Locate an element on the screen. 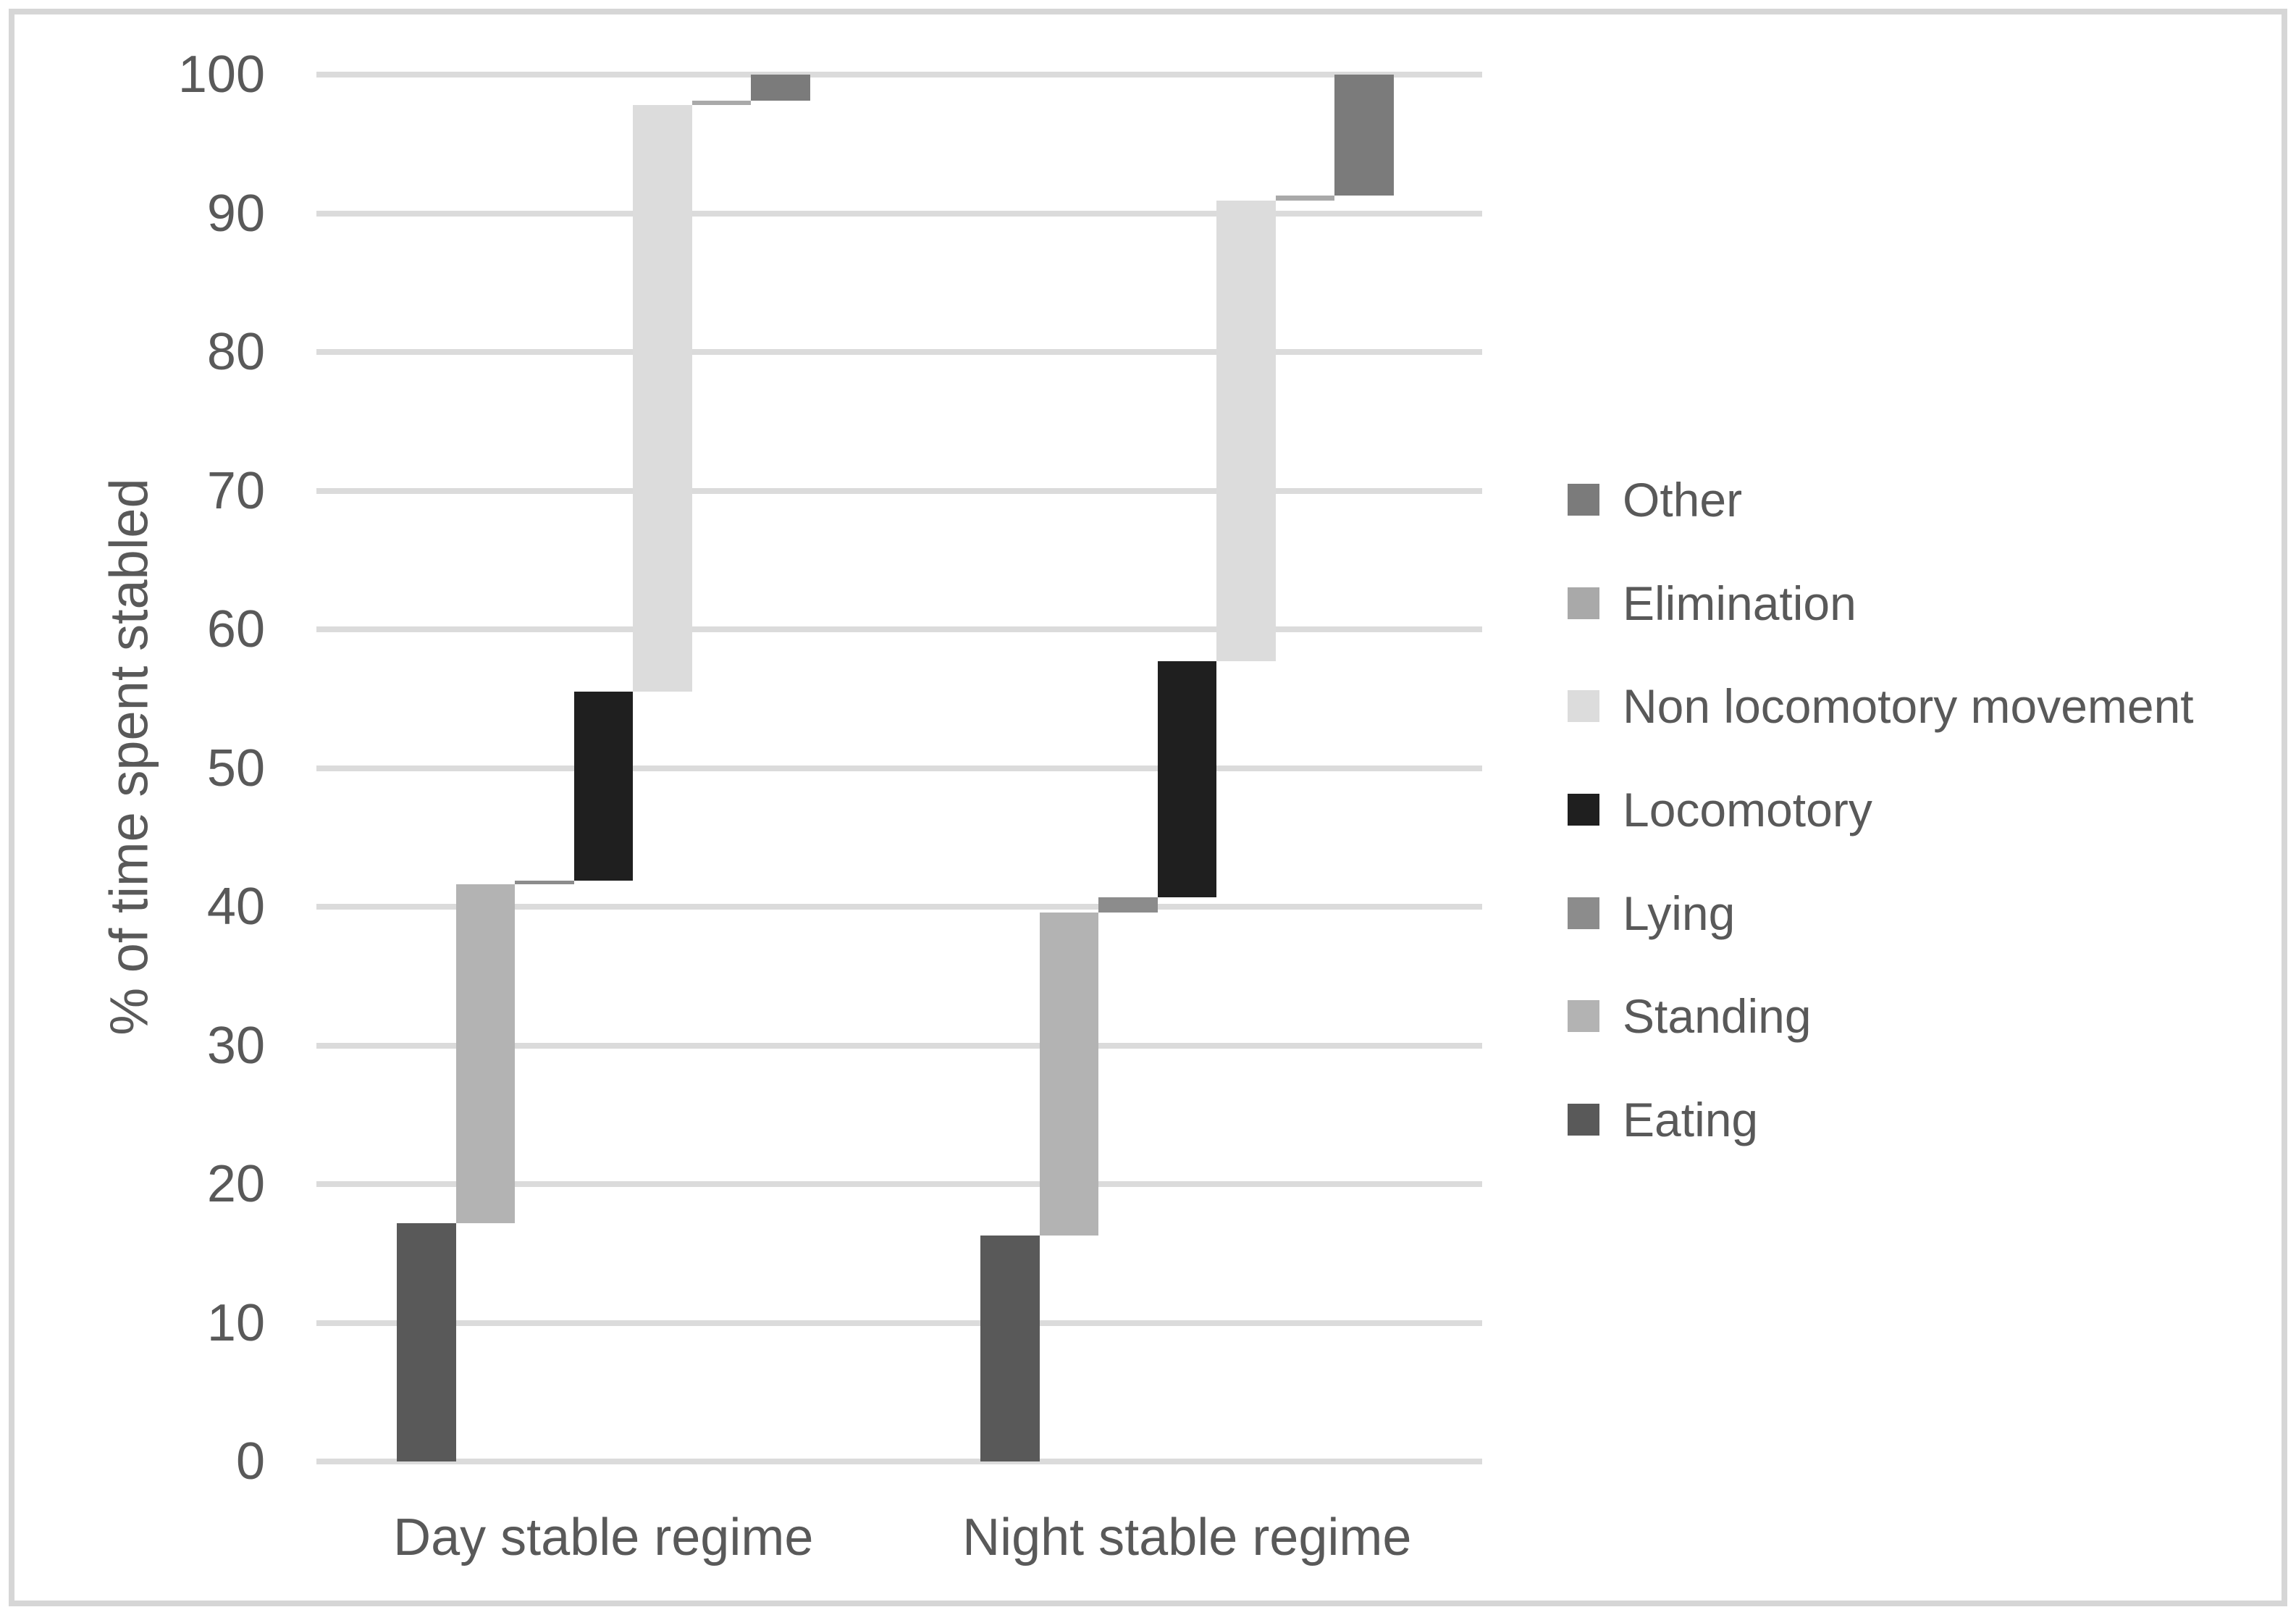 The width and height of the screenshot is (2296, 1615). bar-segment-day-stable-regime-locomotory is located at coordinates (603, 786).